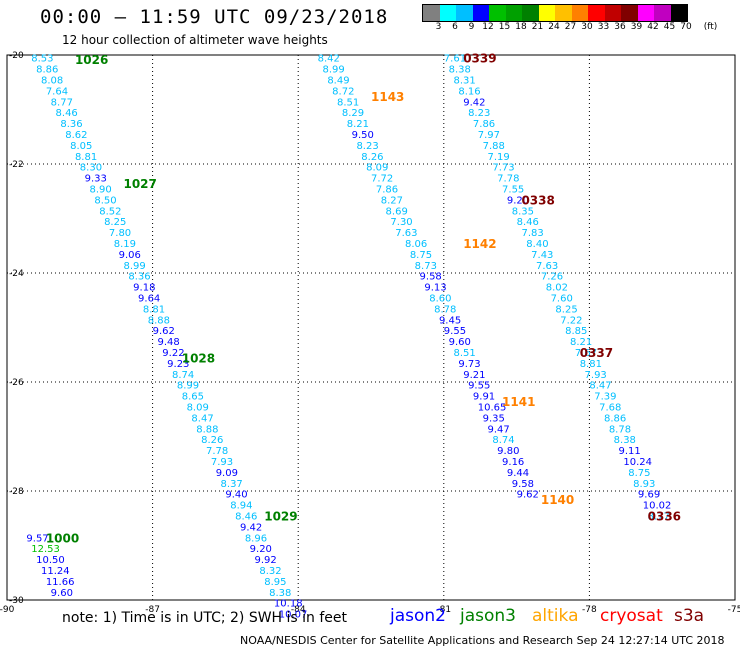 The image size is (740, 650). Describe the element at coordinates (120, 233) in the screenshot. I see `wave-height-value: 7.80` at that location.